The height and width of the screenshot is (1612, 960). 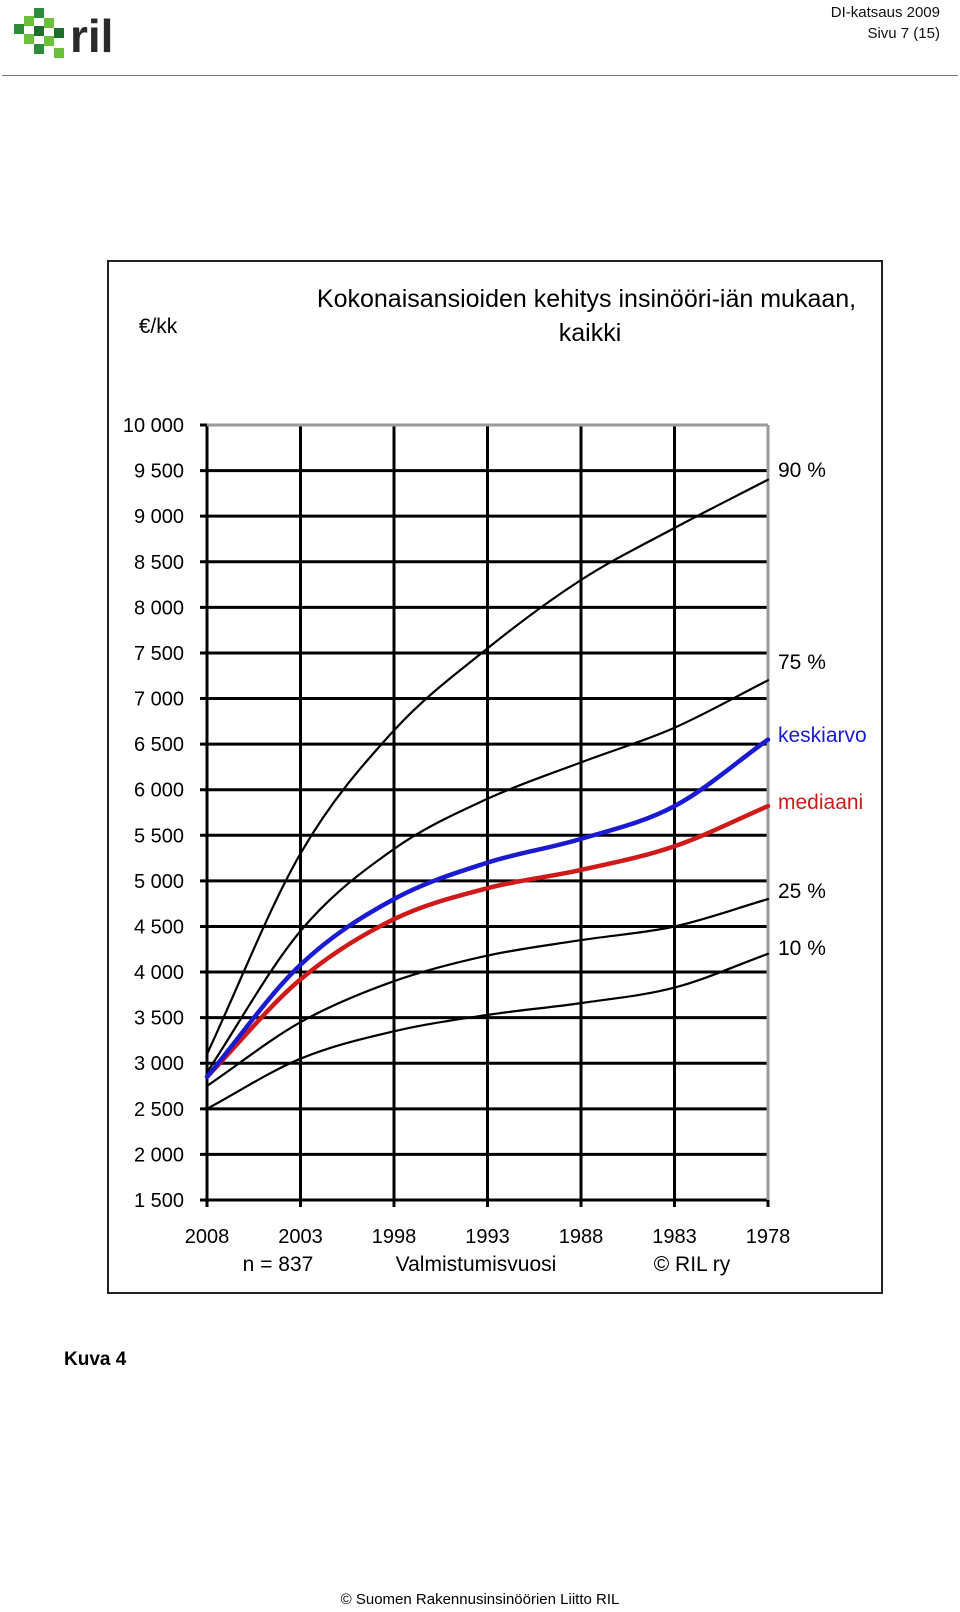 What do you see at coordinates (802, 948) in the screenshot?
I see `series-label: 10 %` at bounding box center [802, 948].